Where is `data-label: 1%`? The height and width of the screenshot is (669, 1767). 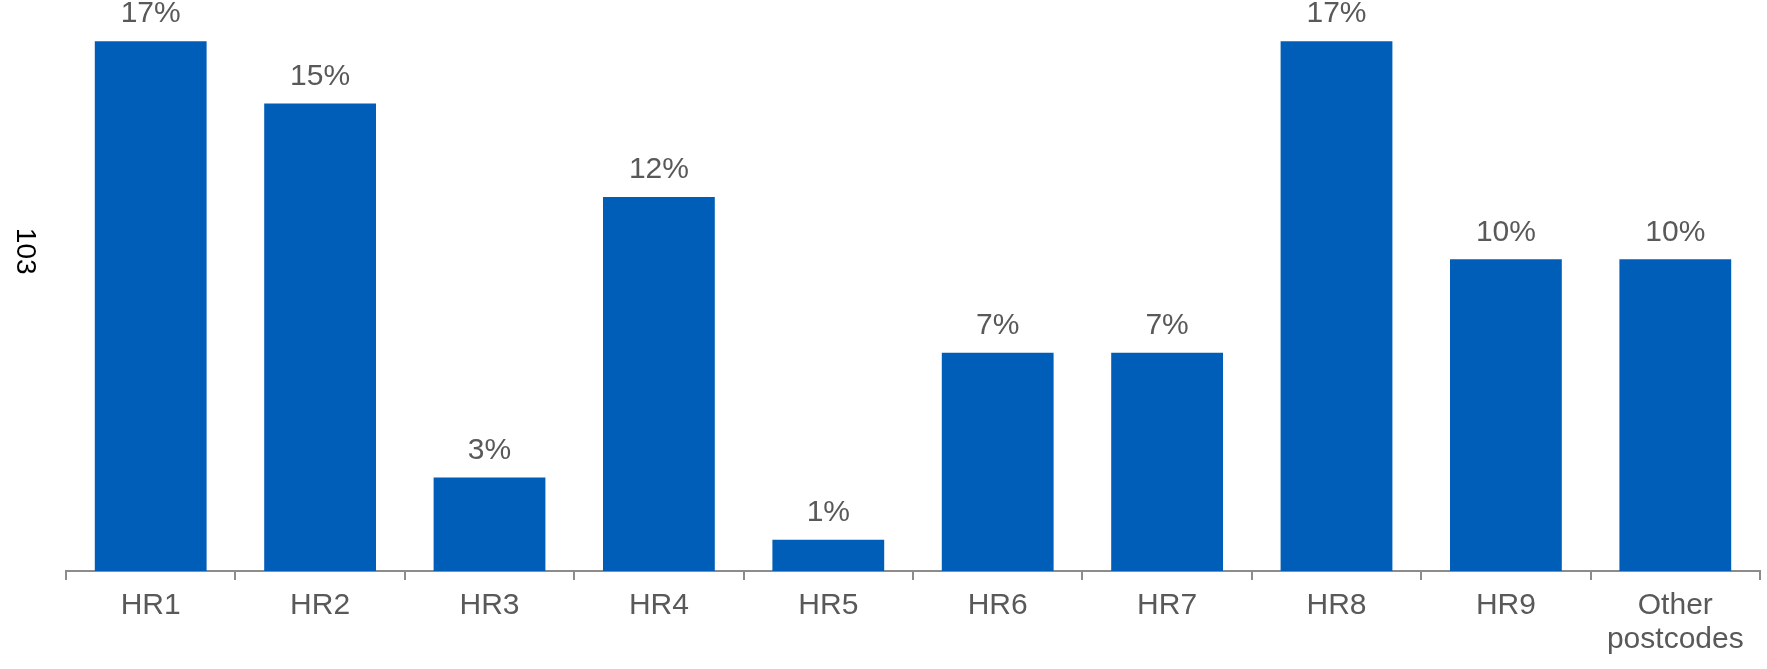
data-label: 1% is located at coordinates (828, 511).